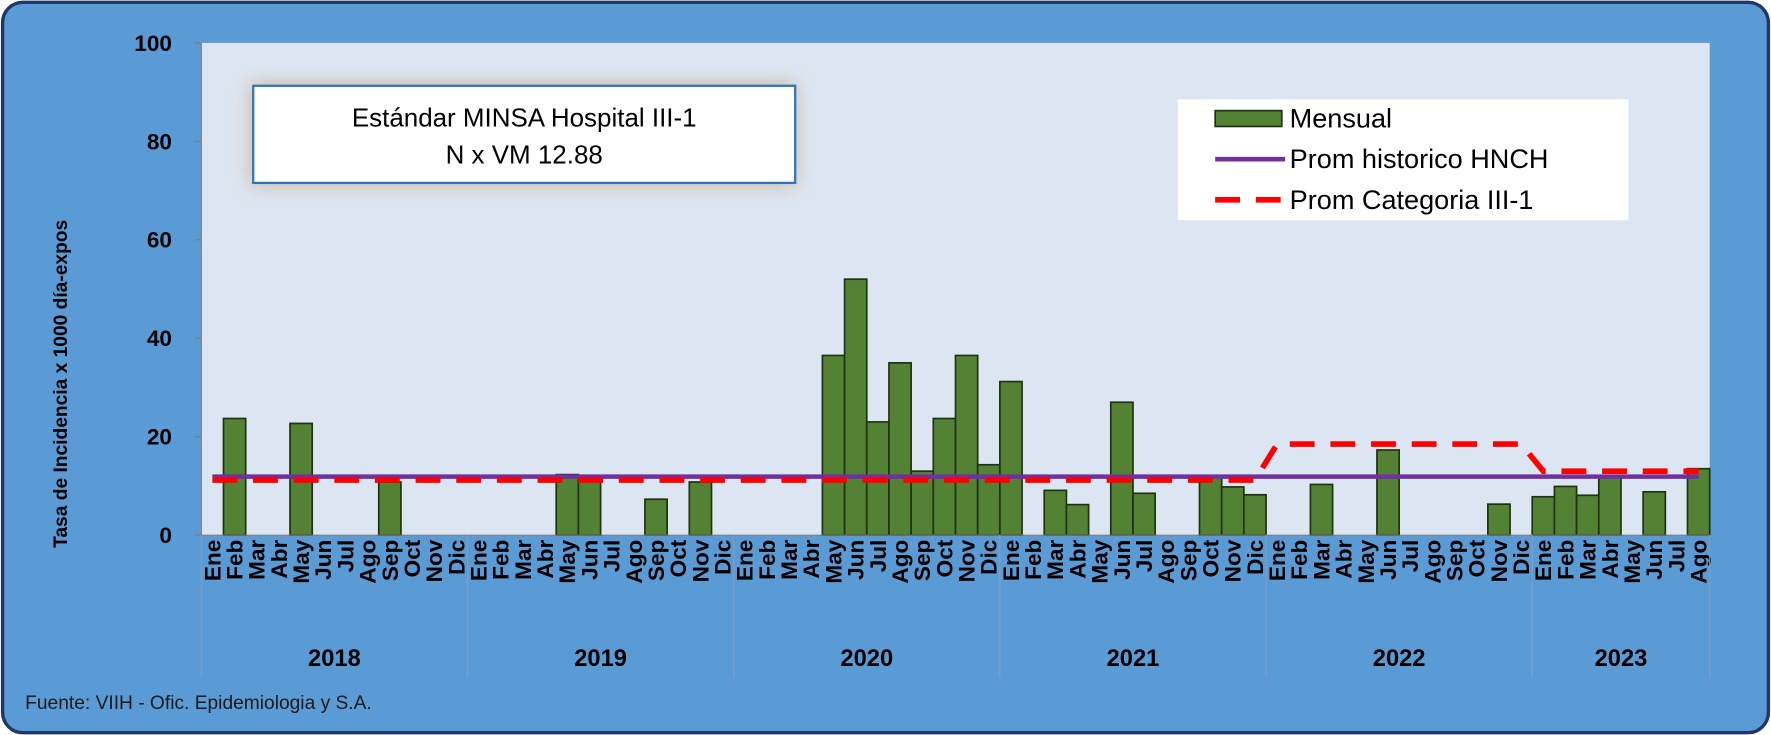 This screenshot has width=1771, height=735. I want to click on y-tick-label: 60, so click(159, 240).